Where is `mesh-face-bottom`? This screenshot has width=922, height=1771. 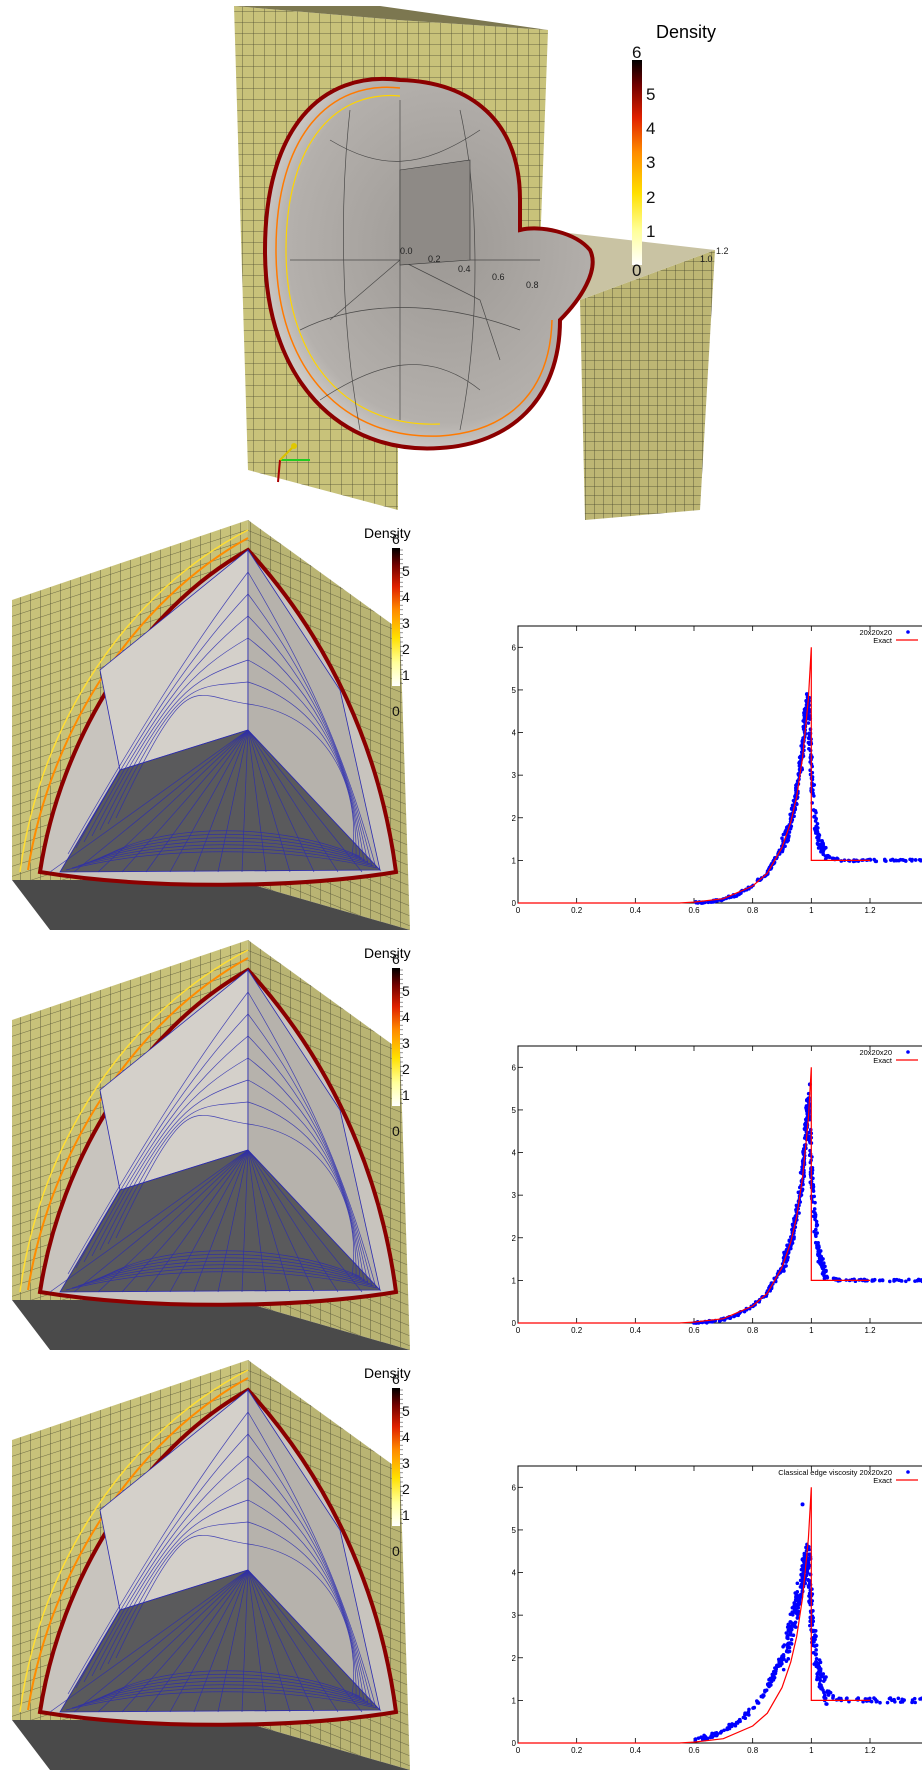
mesh-face-bottom is located at coordinates (211, 905).